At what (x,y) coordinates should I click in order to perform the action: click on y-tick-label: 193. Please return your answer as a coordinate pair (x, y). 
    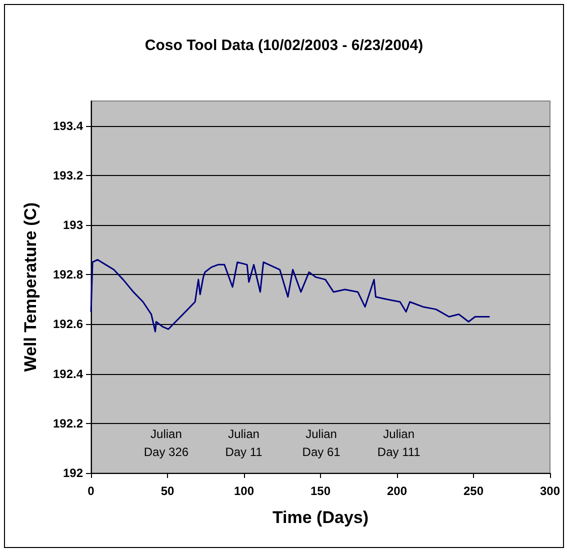
    Looking at the image, I should click on (73, 225).